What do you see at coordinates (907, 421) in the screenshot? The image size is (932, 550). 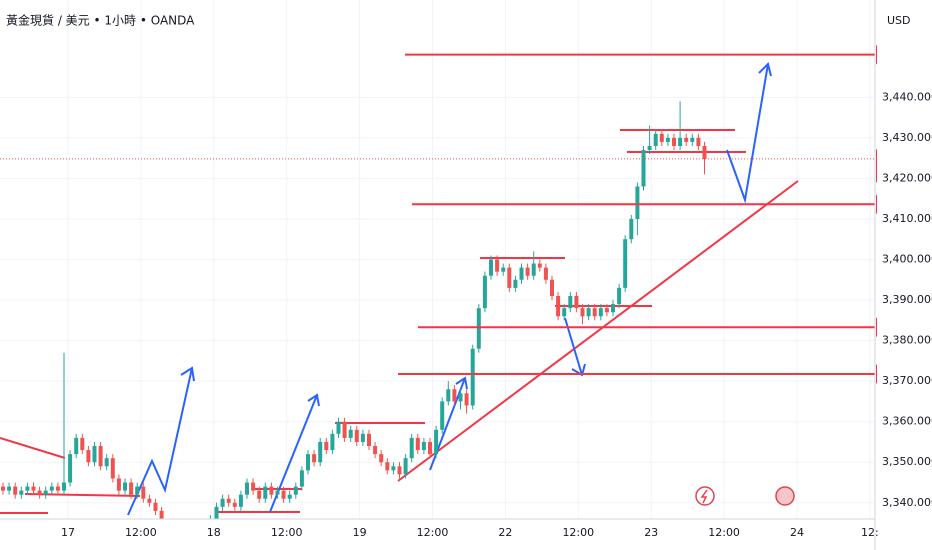 I see `y-tick-label: 3,360.000` at bounding box center [907, 421].